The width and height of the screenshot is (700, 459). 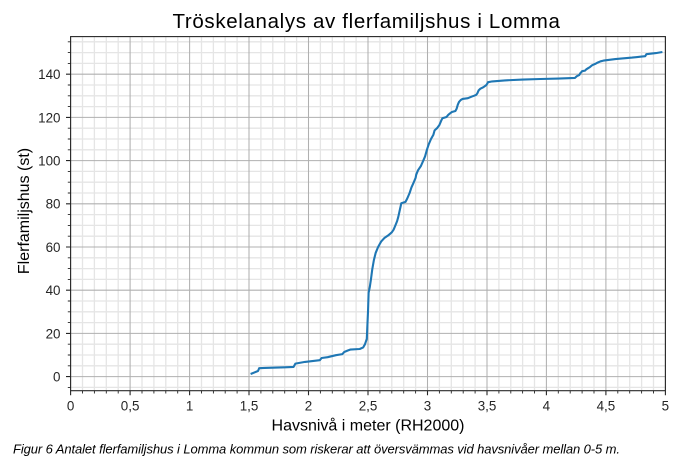 I want to click on svg-text: 2,5, so click(x=368, y=406).